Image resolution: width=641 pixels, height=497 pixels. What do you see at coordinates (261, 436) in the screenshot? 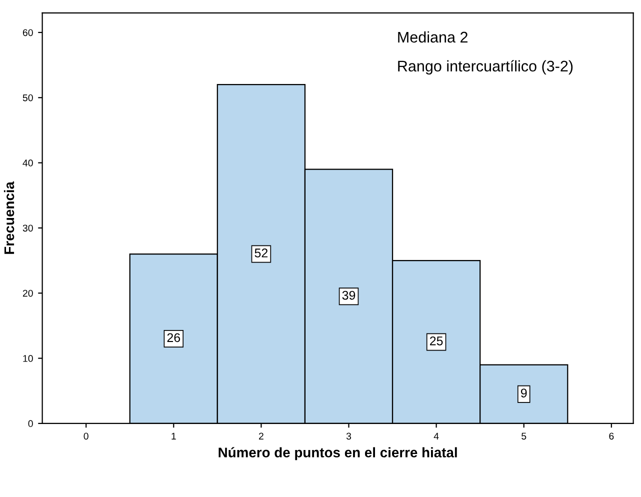
I see `x-tick-label: 2` at bounding box center [261, 436].